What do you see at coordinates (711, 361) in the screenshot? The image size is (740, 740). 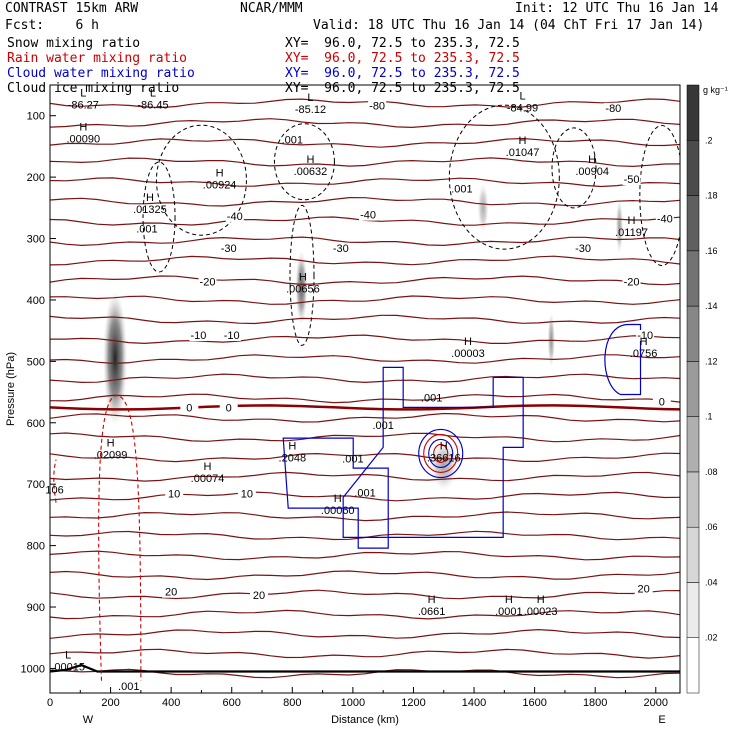 I see `colorbar-label: .12` at bounding box center [711, 361].